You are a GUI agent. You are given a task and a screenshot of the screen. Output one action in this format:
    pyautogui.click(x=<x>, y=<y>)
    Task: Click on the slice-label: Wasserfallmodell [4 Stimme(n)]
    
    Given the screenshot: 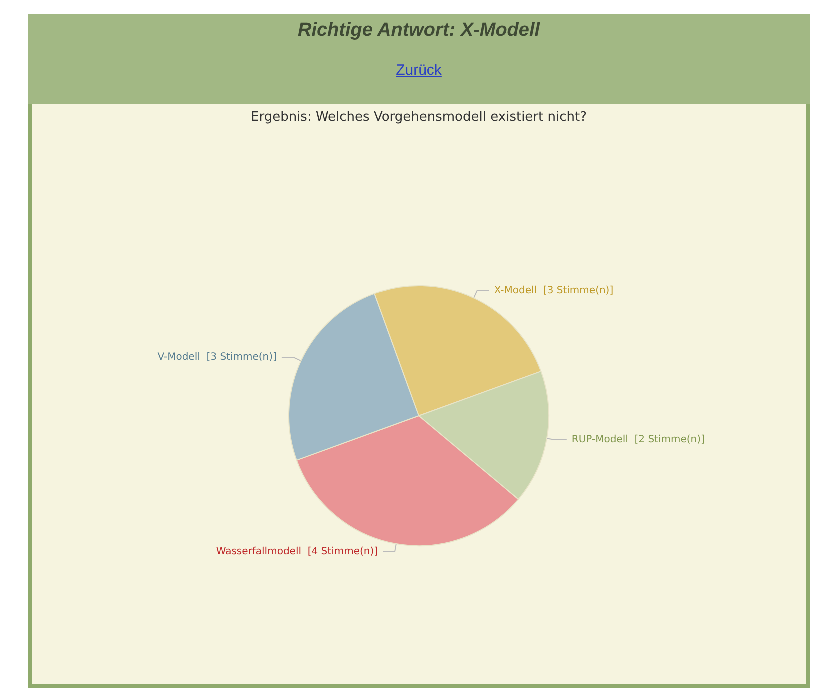 What is the action you would take?
    pyautogui.click(x=297, y=552)
    